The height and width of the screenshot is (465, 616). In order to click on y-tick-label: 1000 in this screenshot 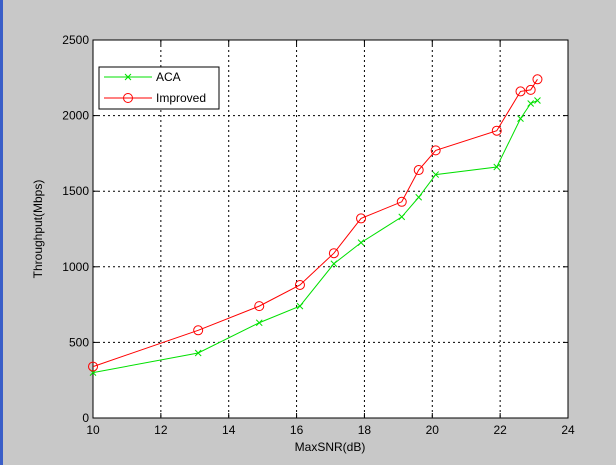, I will do `click(75, 267)`.